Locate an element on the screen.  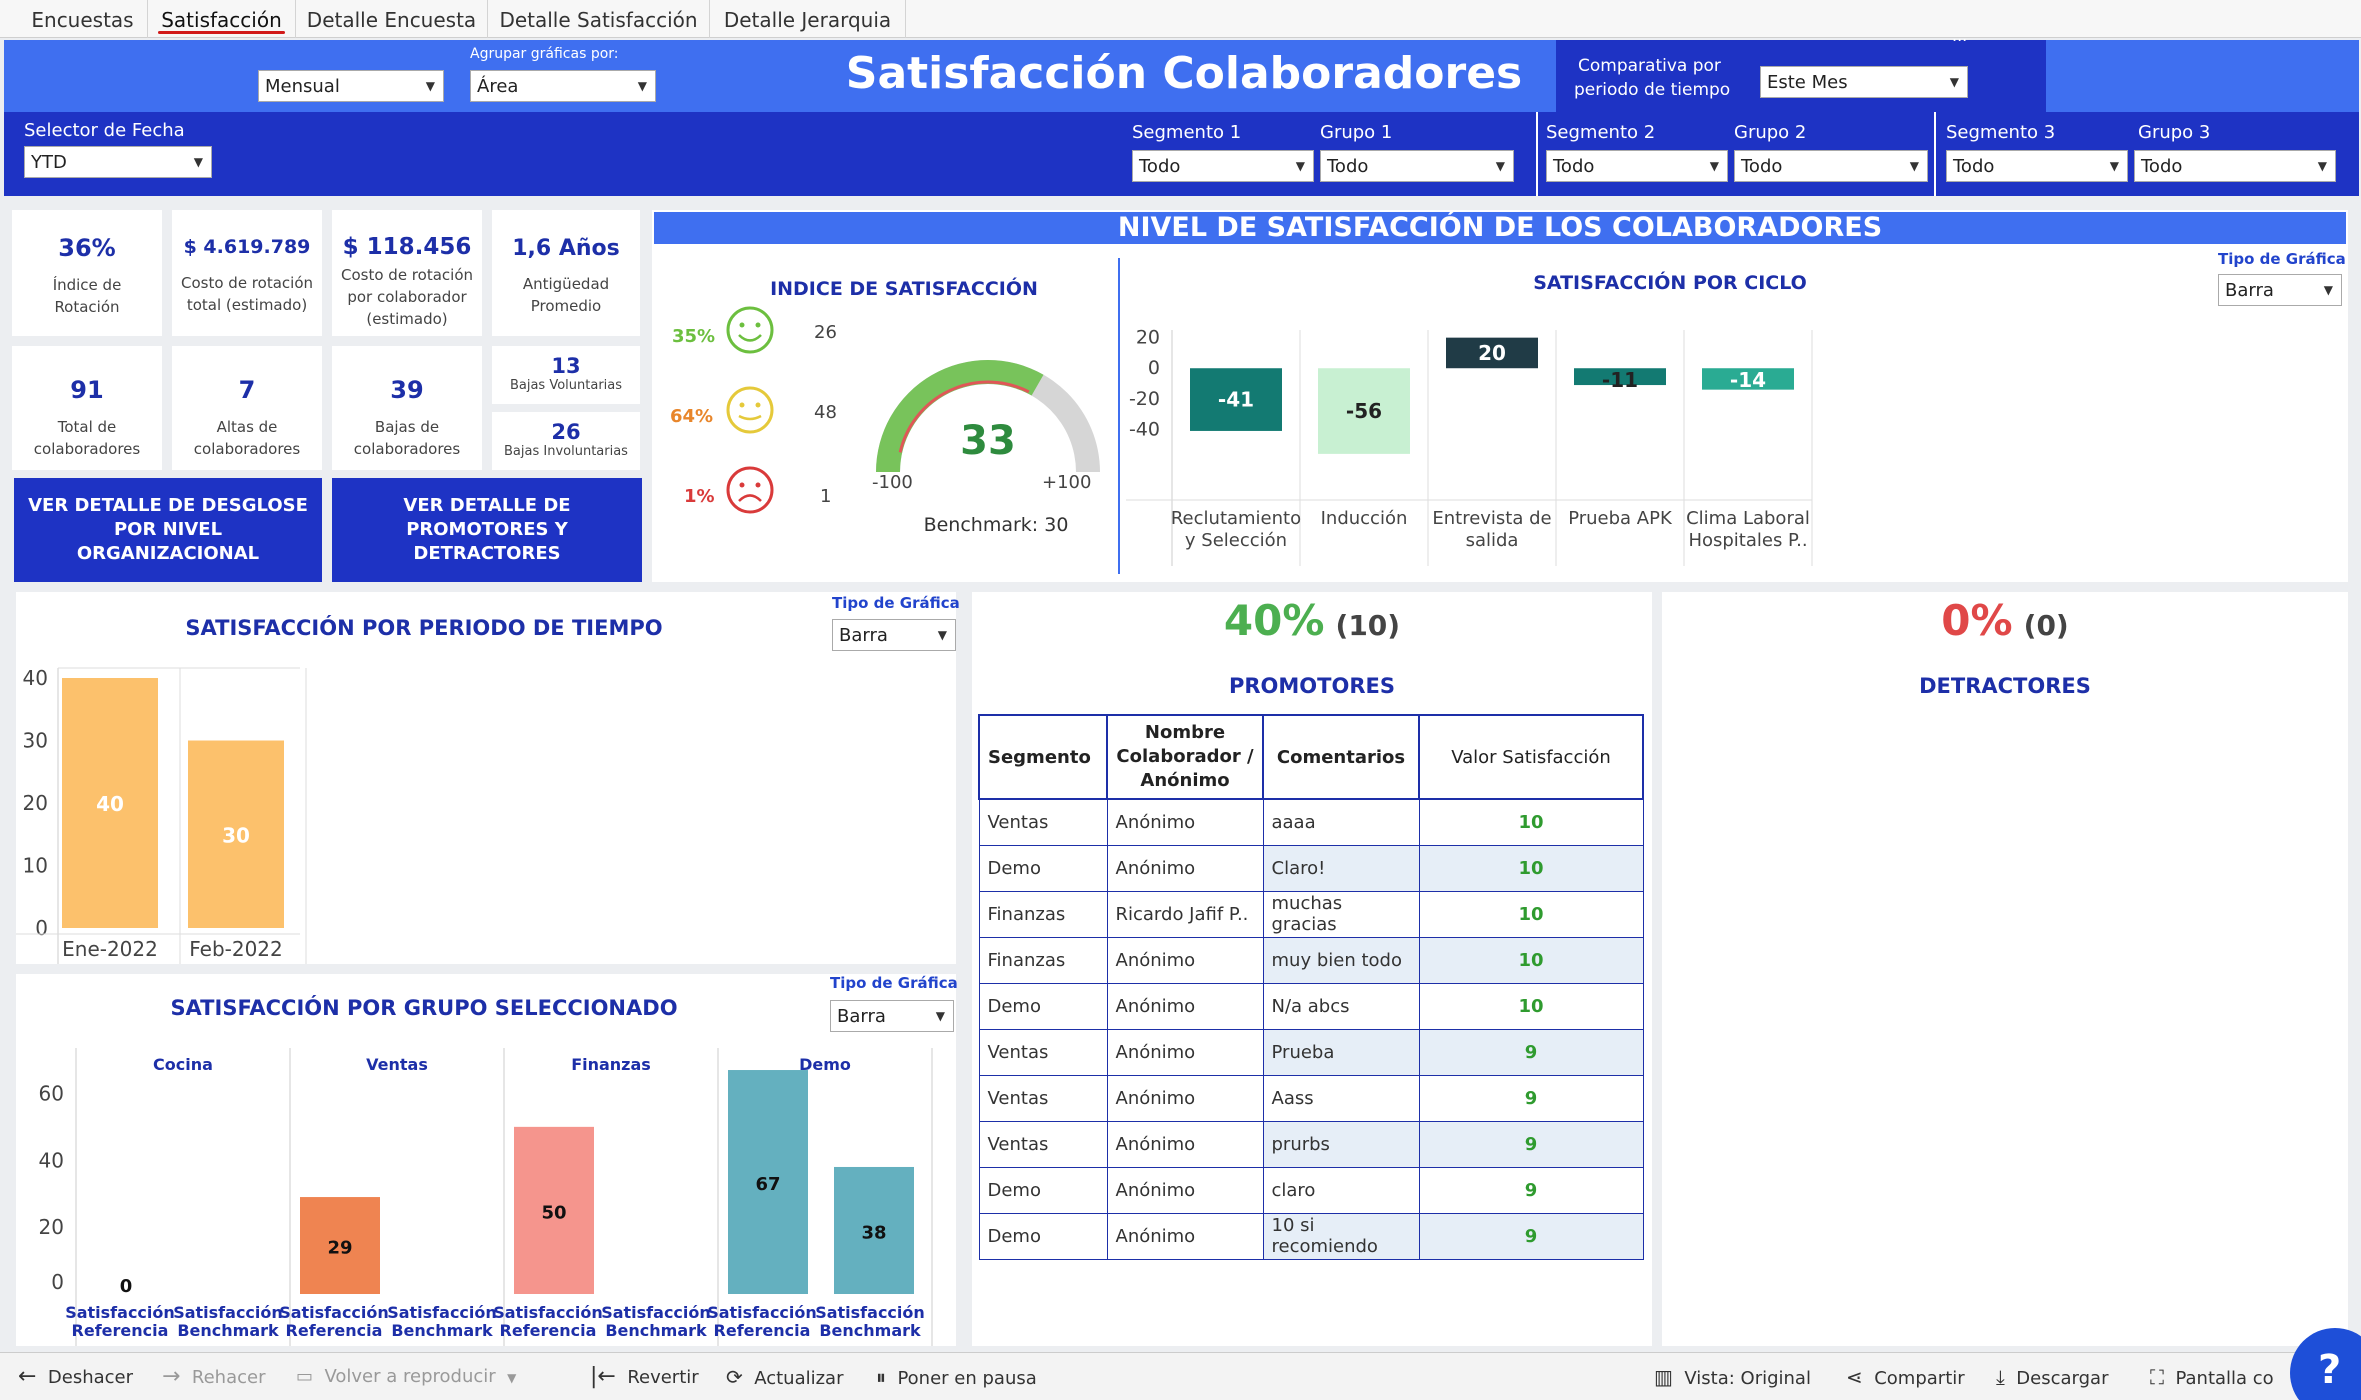
pantalla-button: ⛶ Pantalla co is located at coordinates (2212, 1376).